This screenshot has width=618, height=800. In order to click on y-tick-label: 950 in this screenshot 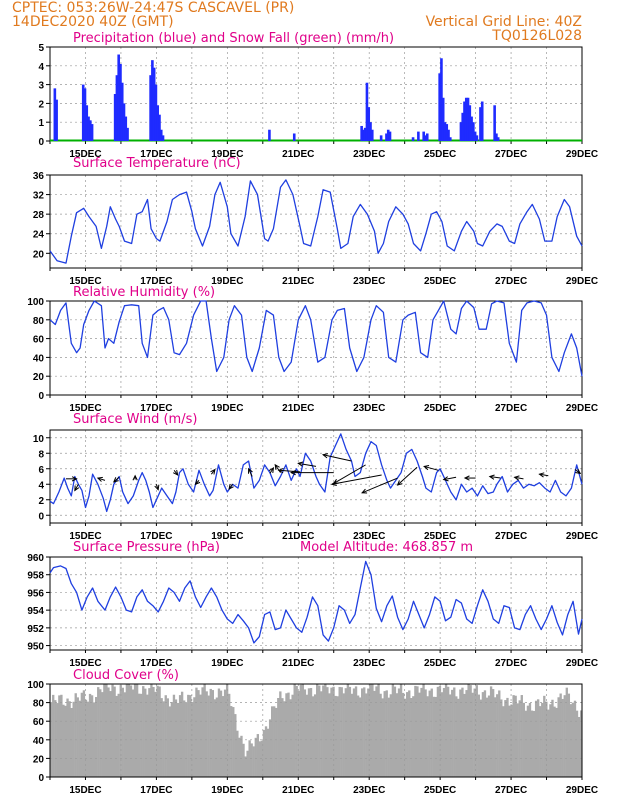, I will do `click(35, 647)`.